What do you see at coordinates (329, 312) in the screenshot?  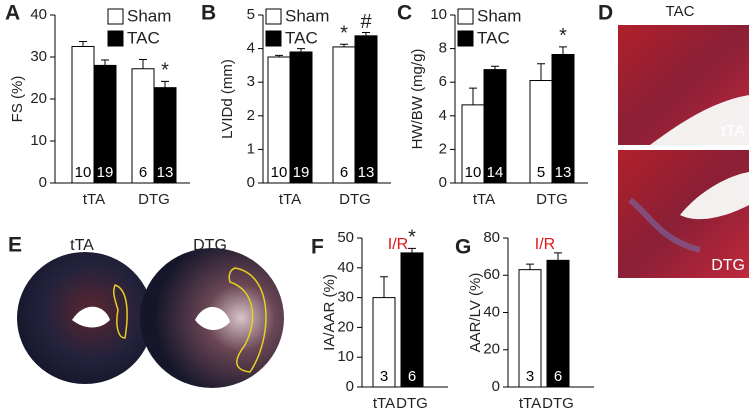 I see `y-axis-label: IA/AAR (%)` at bounding box center [329, 312].